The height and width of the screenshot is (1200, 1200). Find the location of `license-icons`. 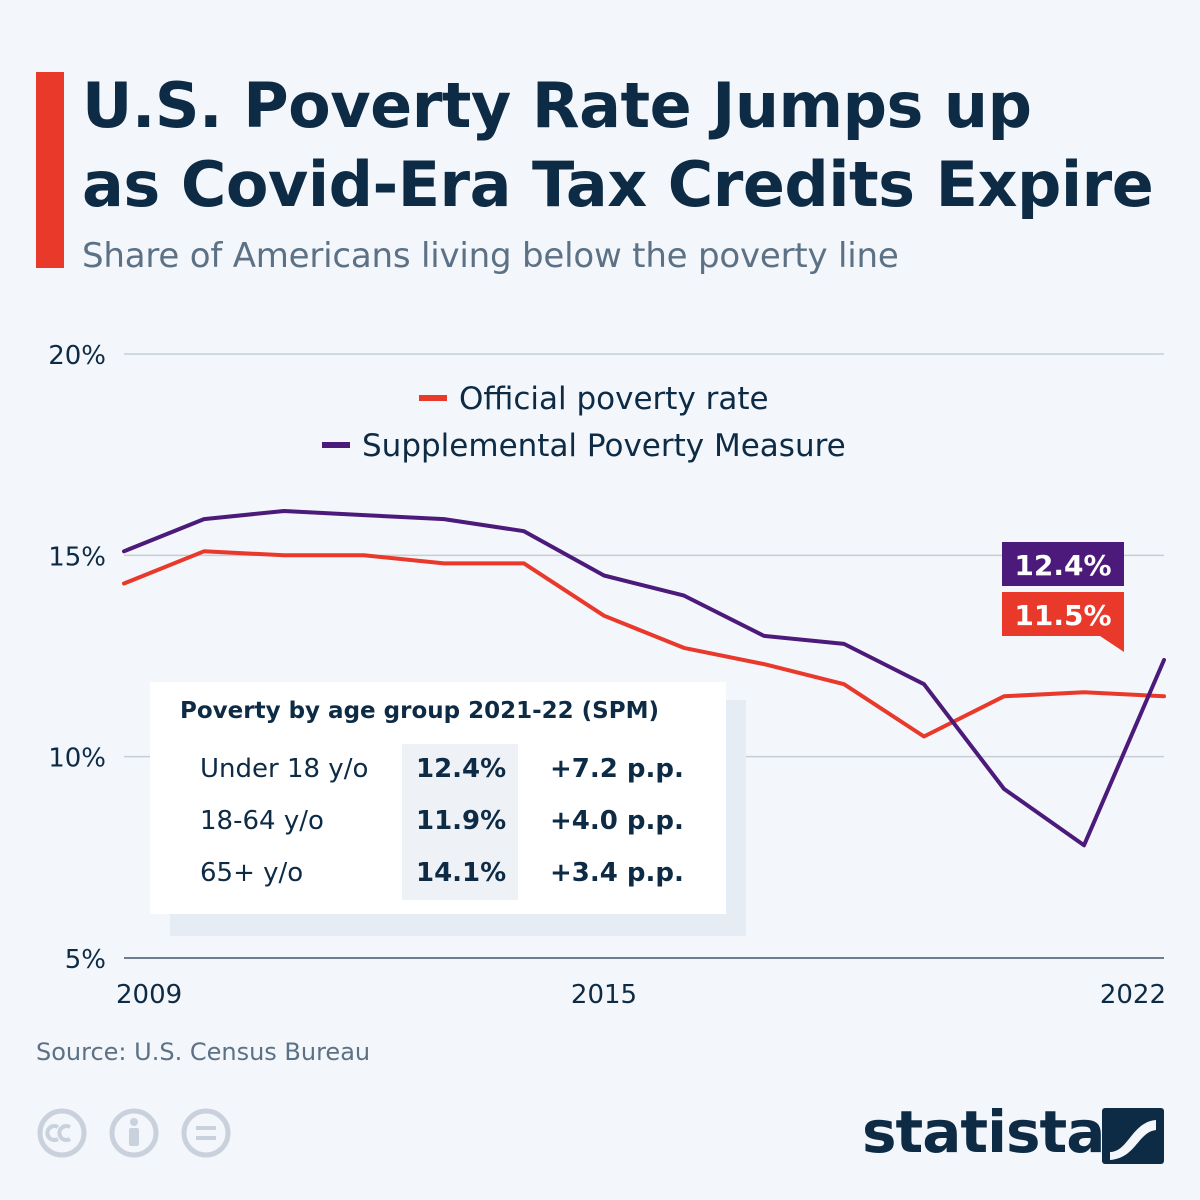

license-icons is located at coordinates (141, 1133).